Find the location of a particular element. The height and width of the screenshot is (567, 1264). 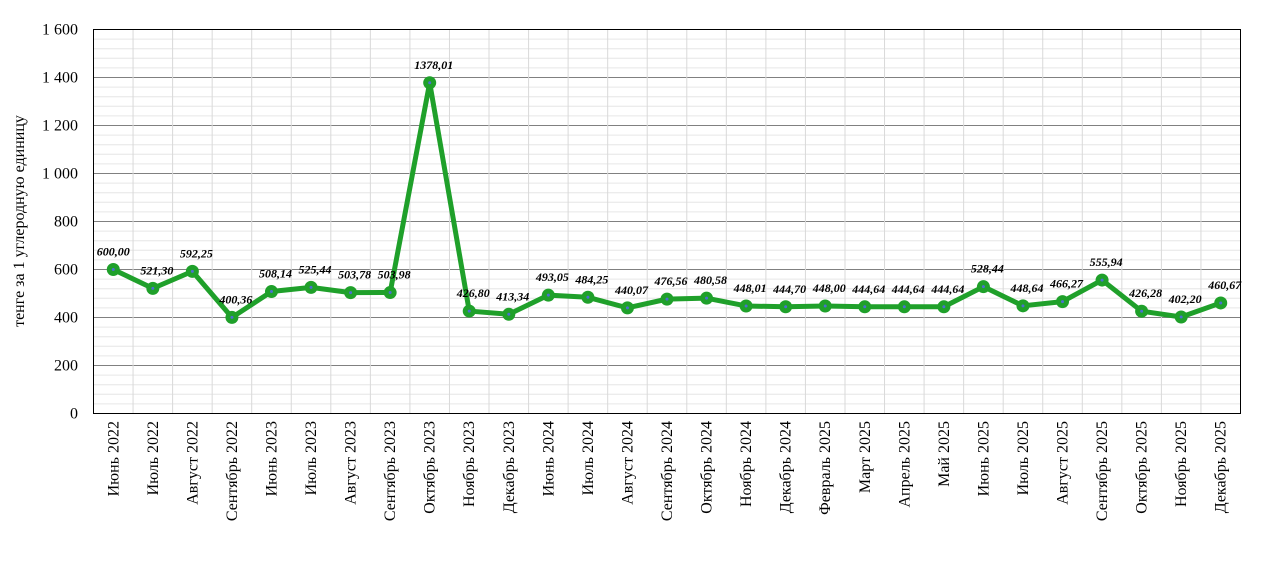

data-label: 528,44 is located at coordinates (987, 269).